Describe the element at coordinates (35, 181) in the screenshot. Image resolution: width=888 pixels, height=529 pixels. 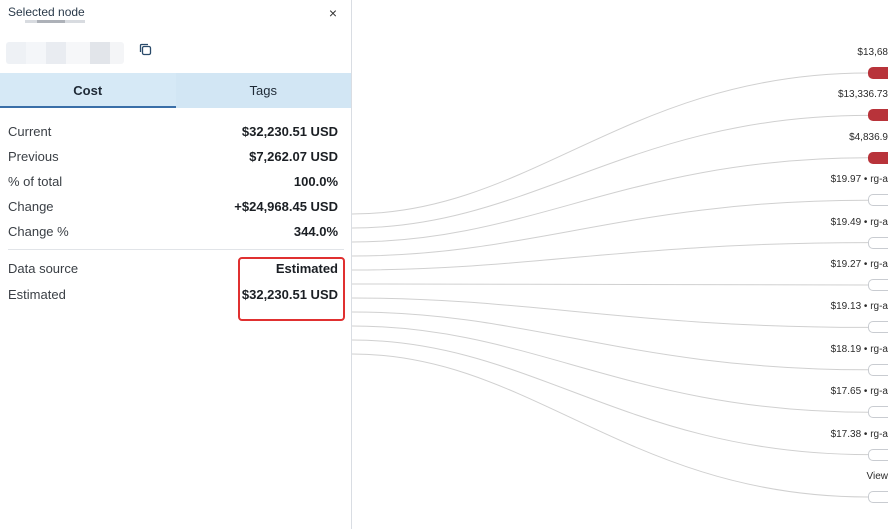
I see `row-label: % of total` at that location.